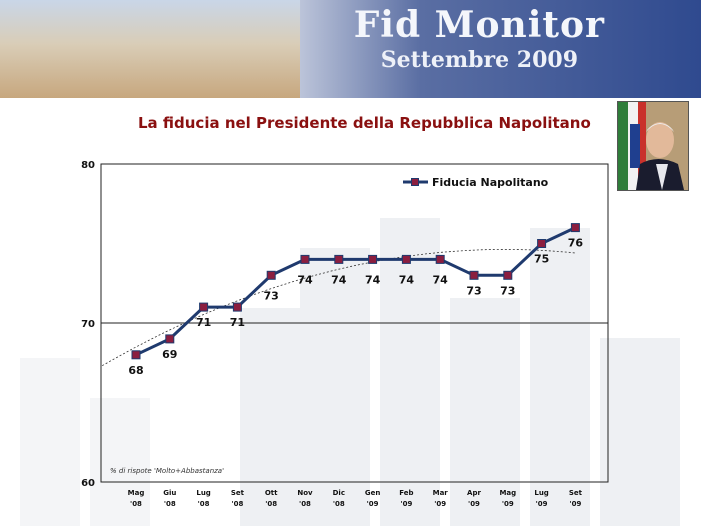 This screenshot has width=701, height=526. Describe the element at coordinates (479, 60) in the screenshot. I see `brand-line-2: Settembre 2009` at that location.